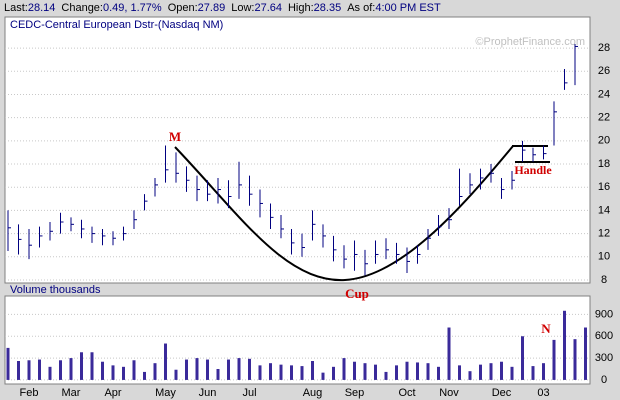 The height and width of the screenshot is (400, 620). I want to click on annotation: Cup, so click(357, 293).